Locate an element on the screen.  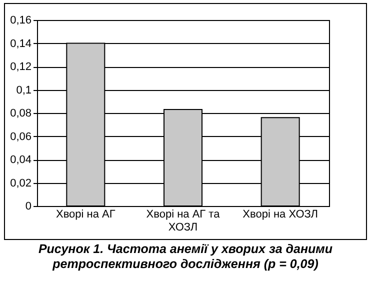
y-tick-label: 0,06 is located at coordinates (21, 136).